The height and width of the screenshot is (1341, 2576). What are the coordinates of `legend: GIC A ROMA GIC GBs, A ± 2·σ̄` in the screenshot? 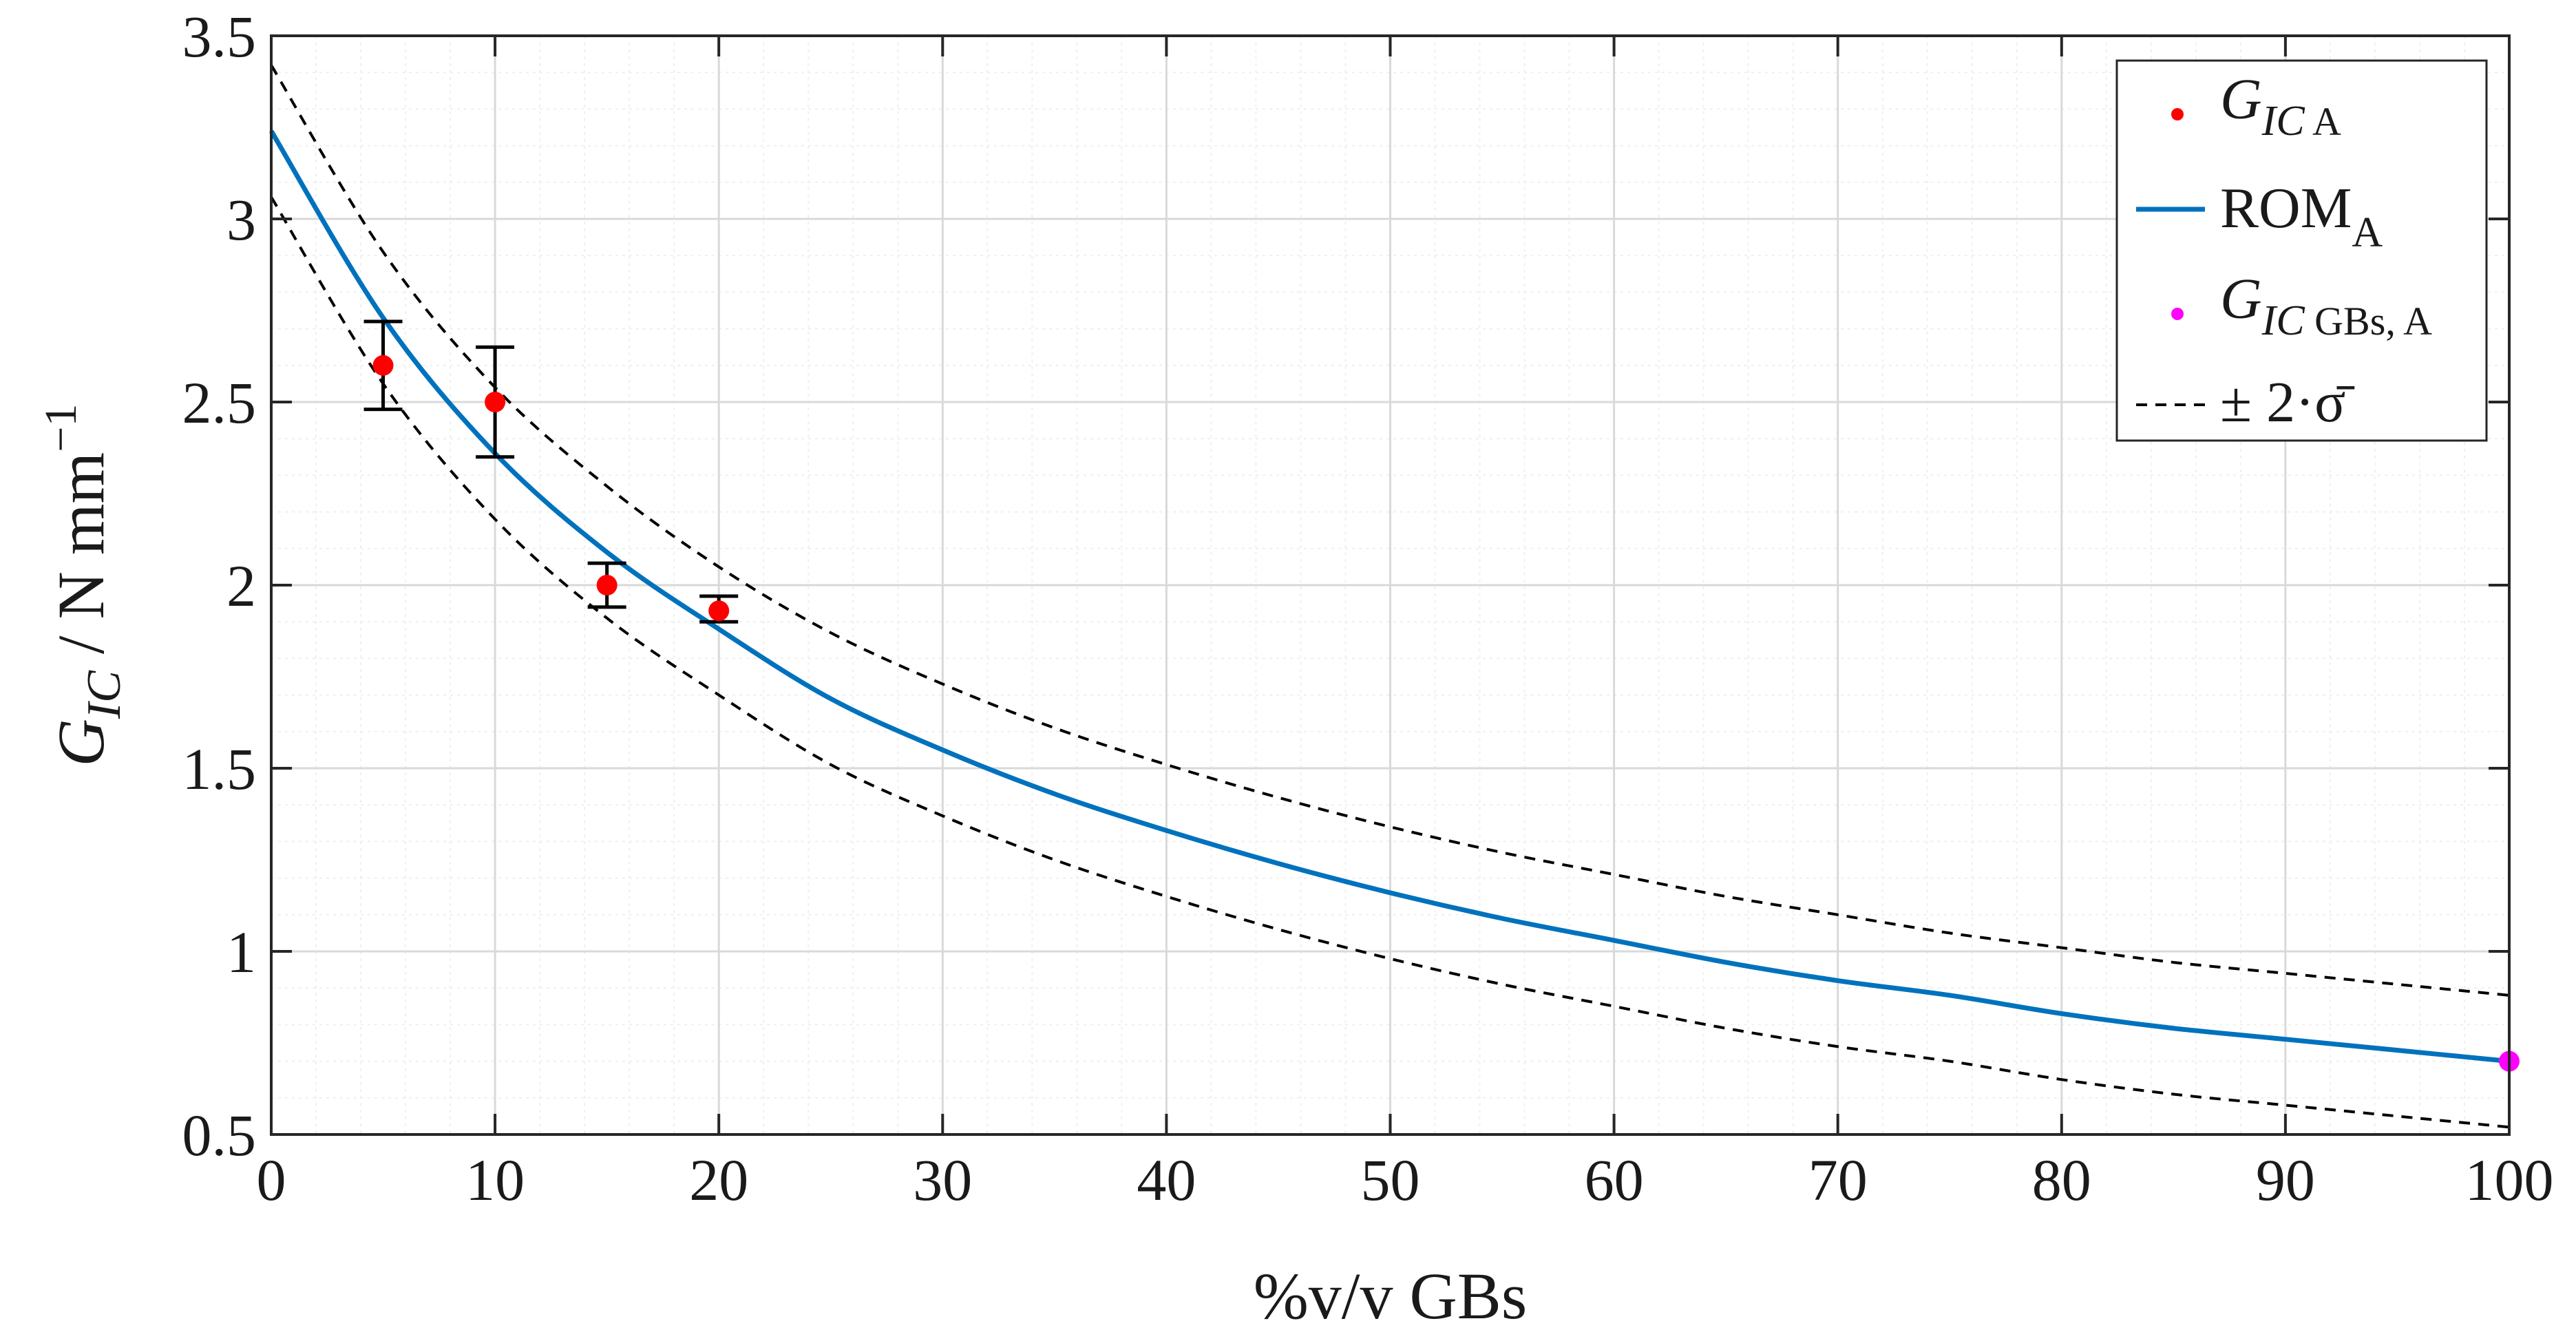 It's located at (2302, 250).